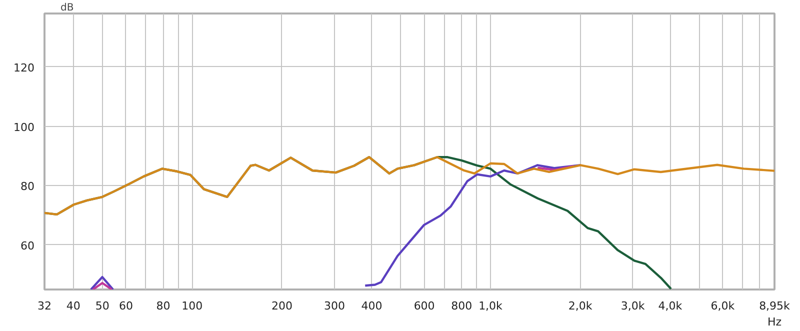 The image size is (800, 331). What do you see at coordinates (335, 306) in the screenshot?
I see `x-tick-label: 300` at bounding box center [335, 306].